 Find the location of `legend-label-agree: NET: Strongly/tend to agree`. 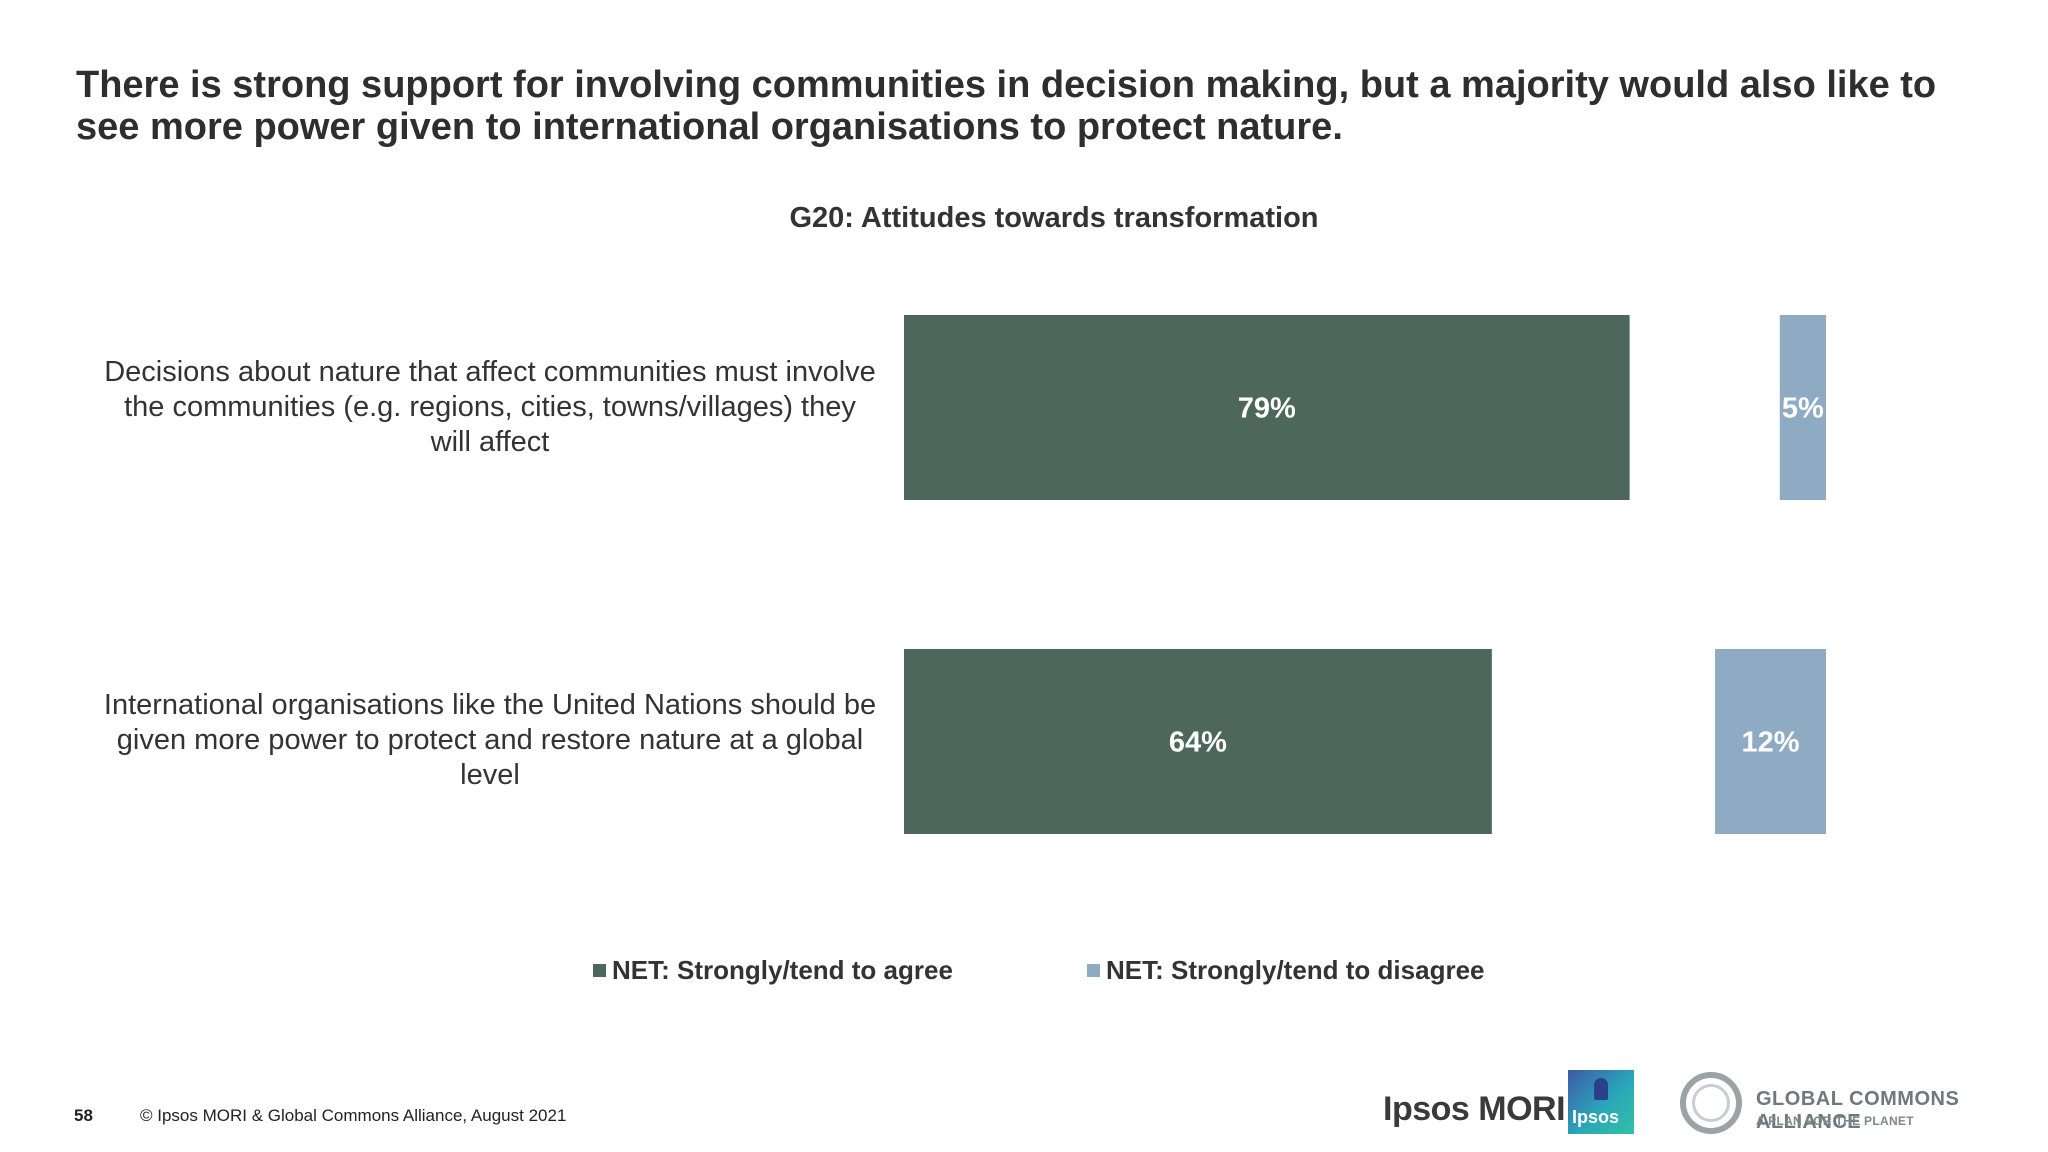

legend-label-agree: NET: Strongly/tend to agree is located at coordinates (782, 970).